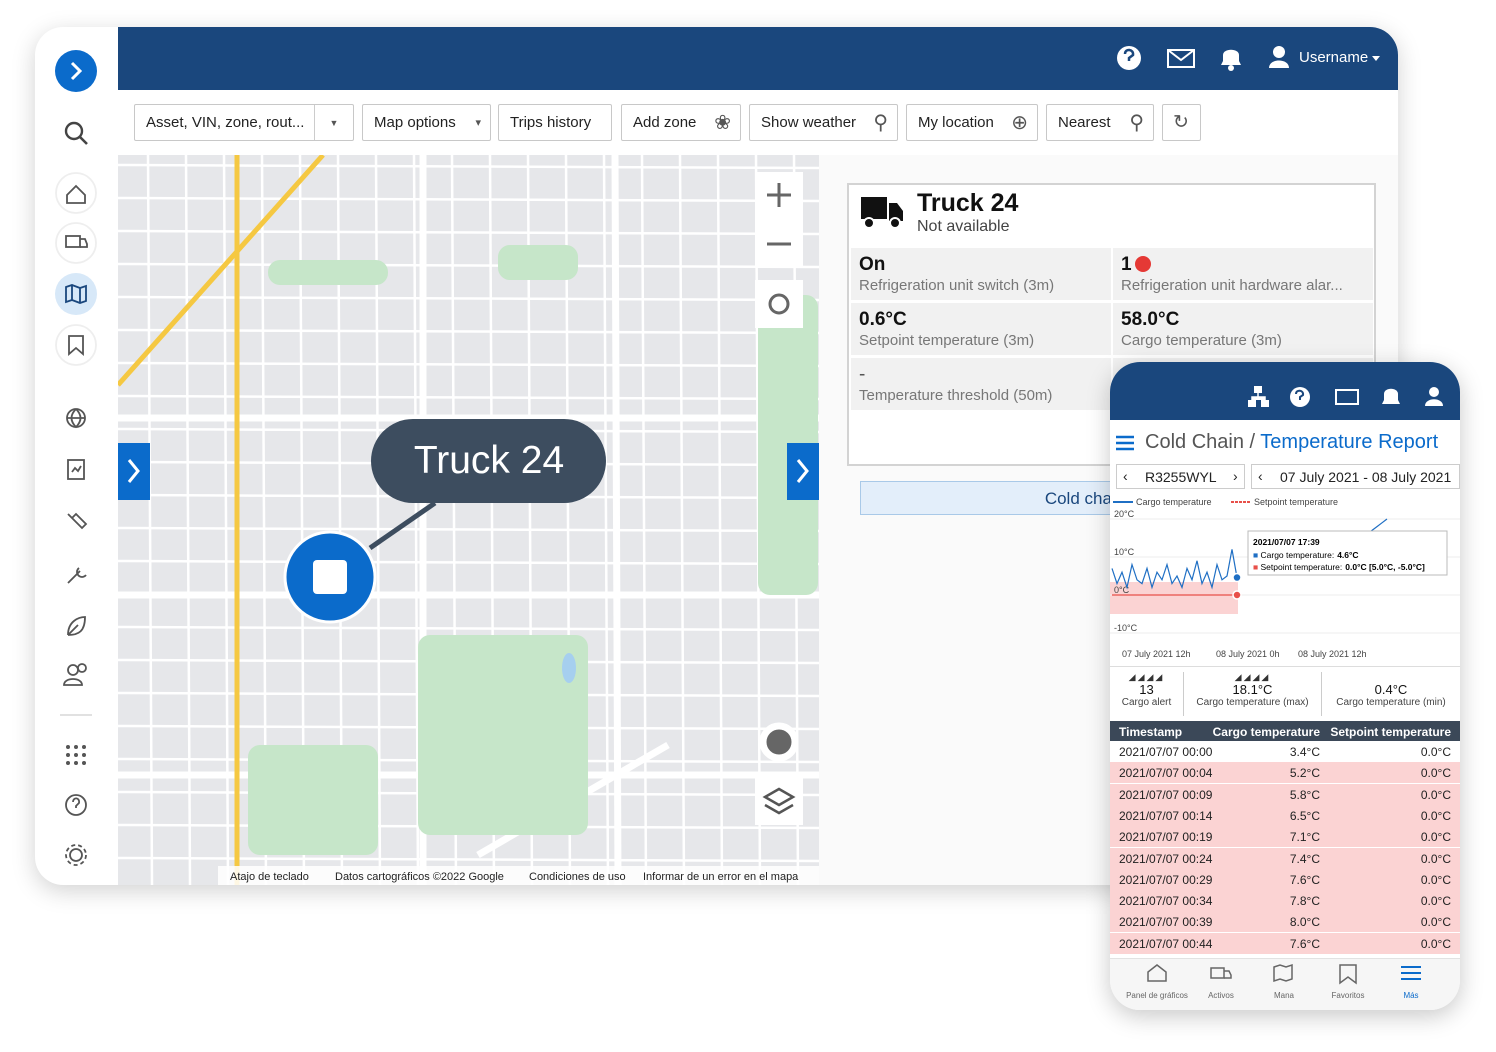 Image resolution: width=1496 pixels, height=1052 pixels. What do you see at coordinates (1391, 396) in the screenshot?
I see `mobile-notifications` at bounding box center [1391, 396].